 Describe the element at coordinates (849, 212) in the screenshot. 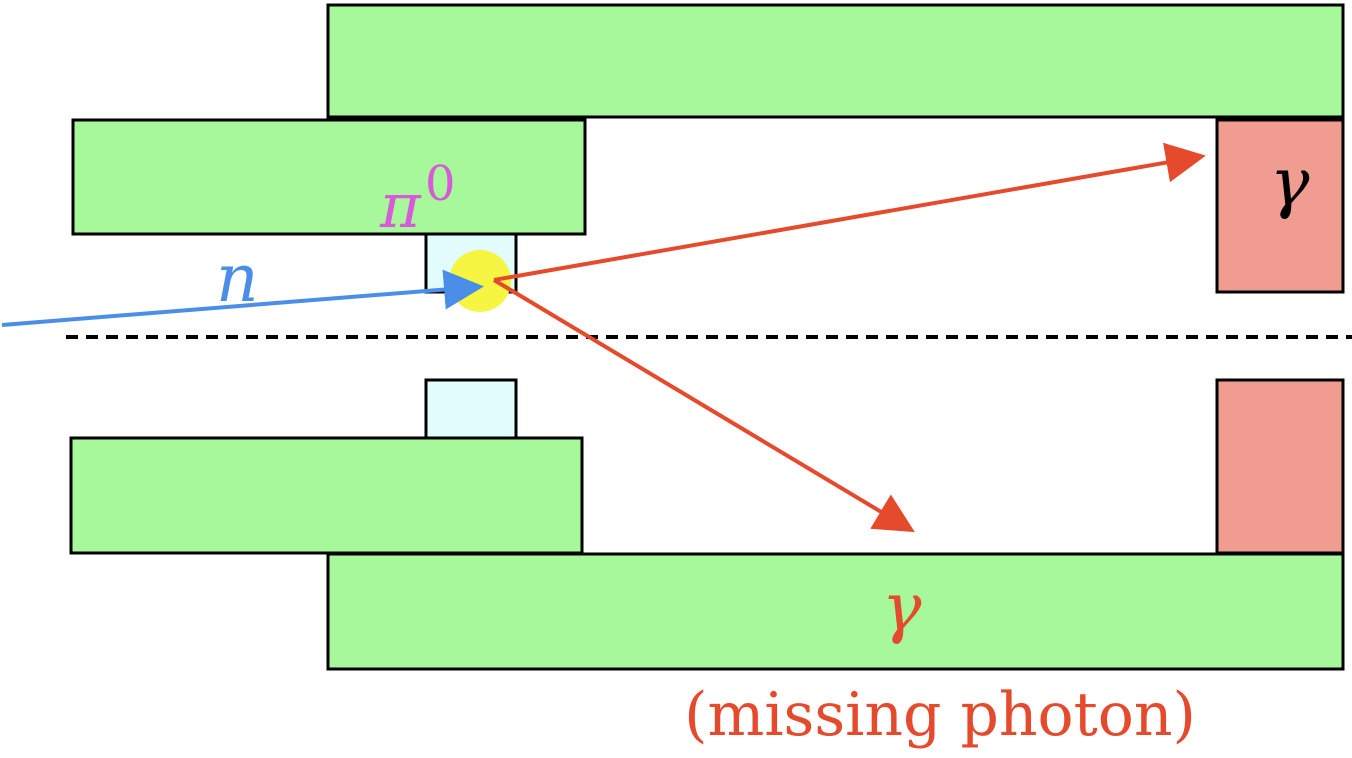

I see `detected-photon-track-arrow` at that location.